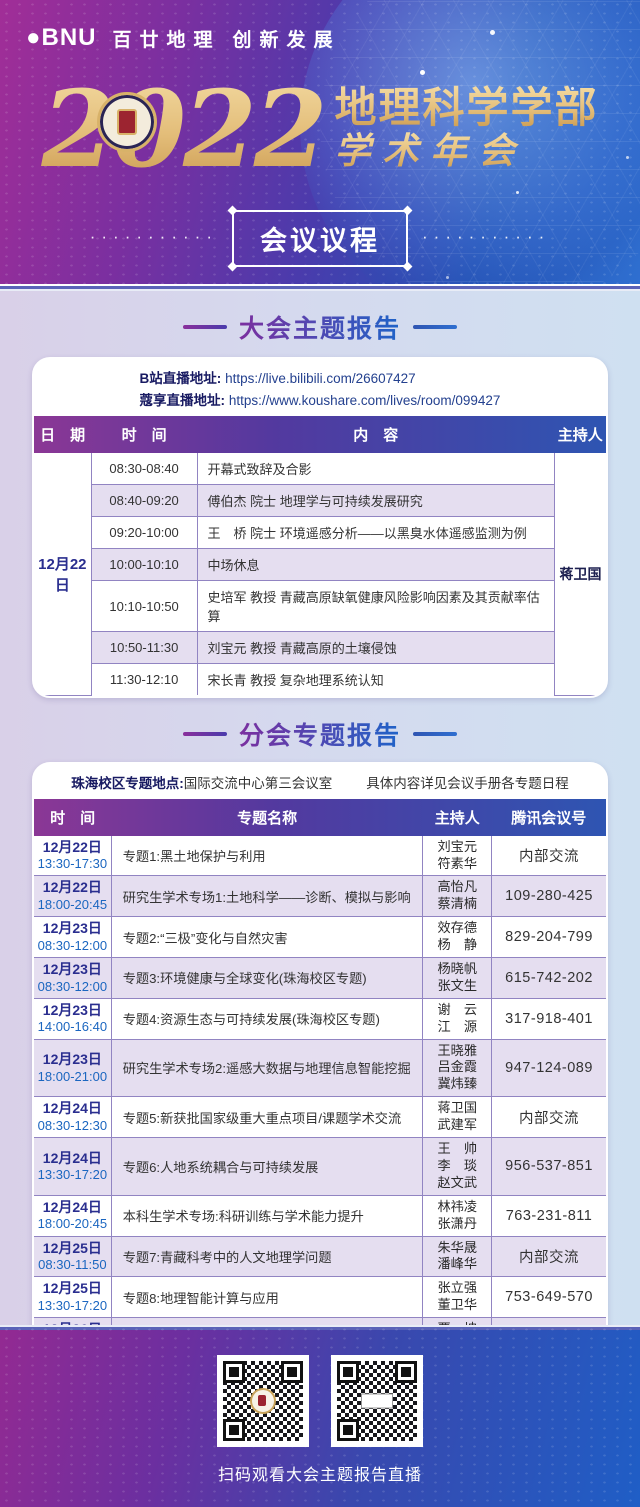 Image resolution: width=640 pixels, height=1507 pixels. What do you see at coordinates (267, 1256) in the screenshot?
I see `topic-cell: 专题7:青藏科考中的人文地理学问题` at bounding box center [267, 1256].